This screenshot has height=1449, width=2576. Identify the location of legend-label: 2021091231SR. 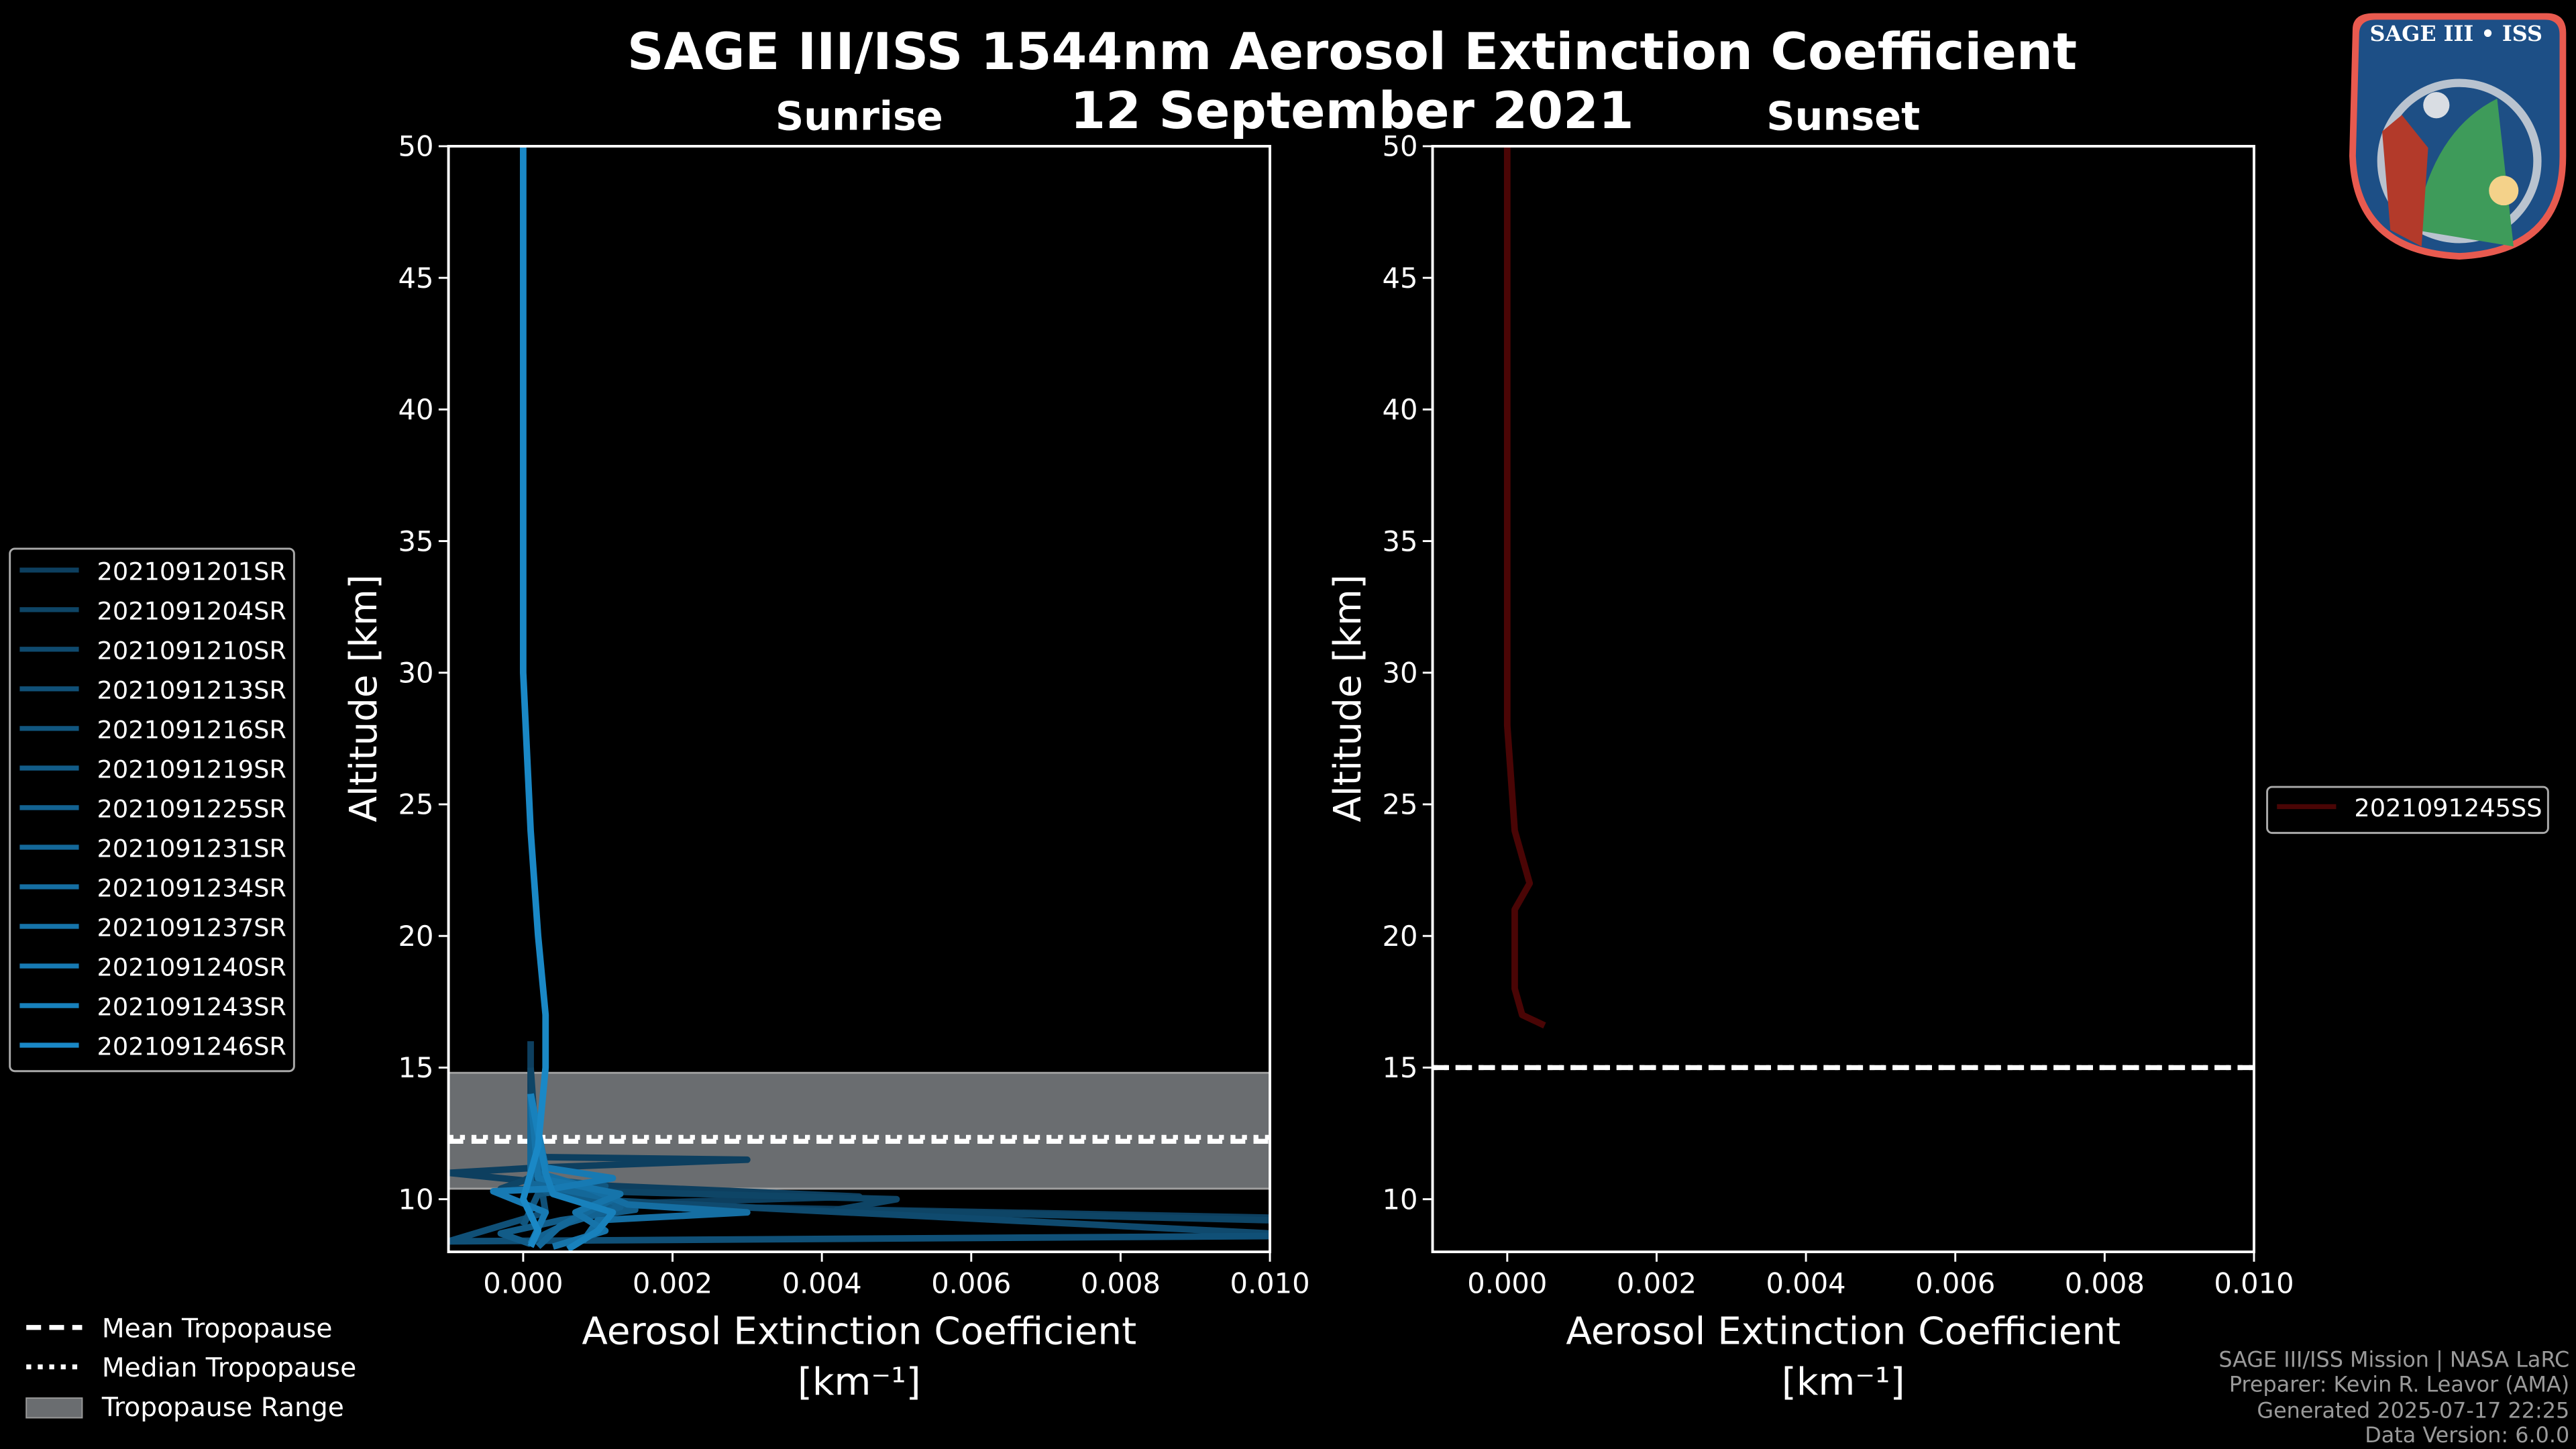
(191, 849).